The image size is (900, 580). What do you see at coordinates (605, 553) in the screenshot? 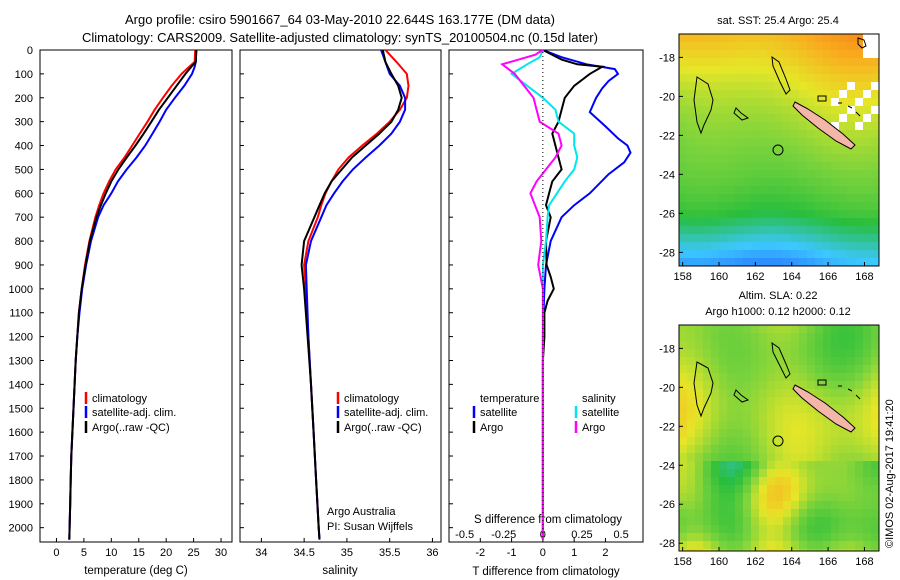
I see `x-tick-label: 2` at bounding box center [605, 553].